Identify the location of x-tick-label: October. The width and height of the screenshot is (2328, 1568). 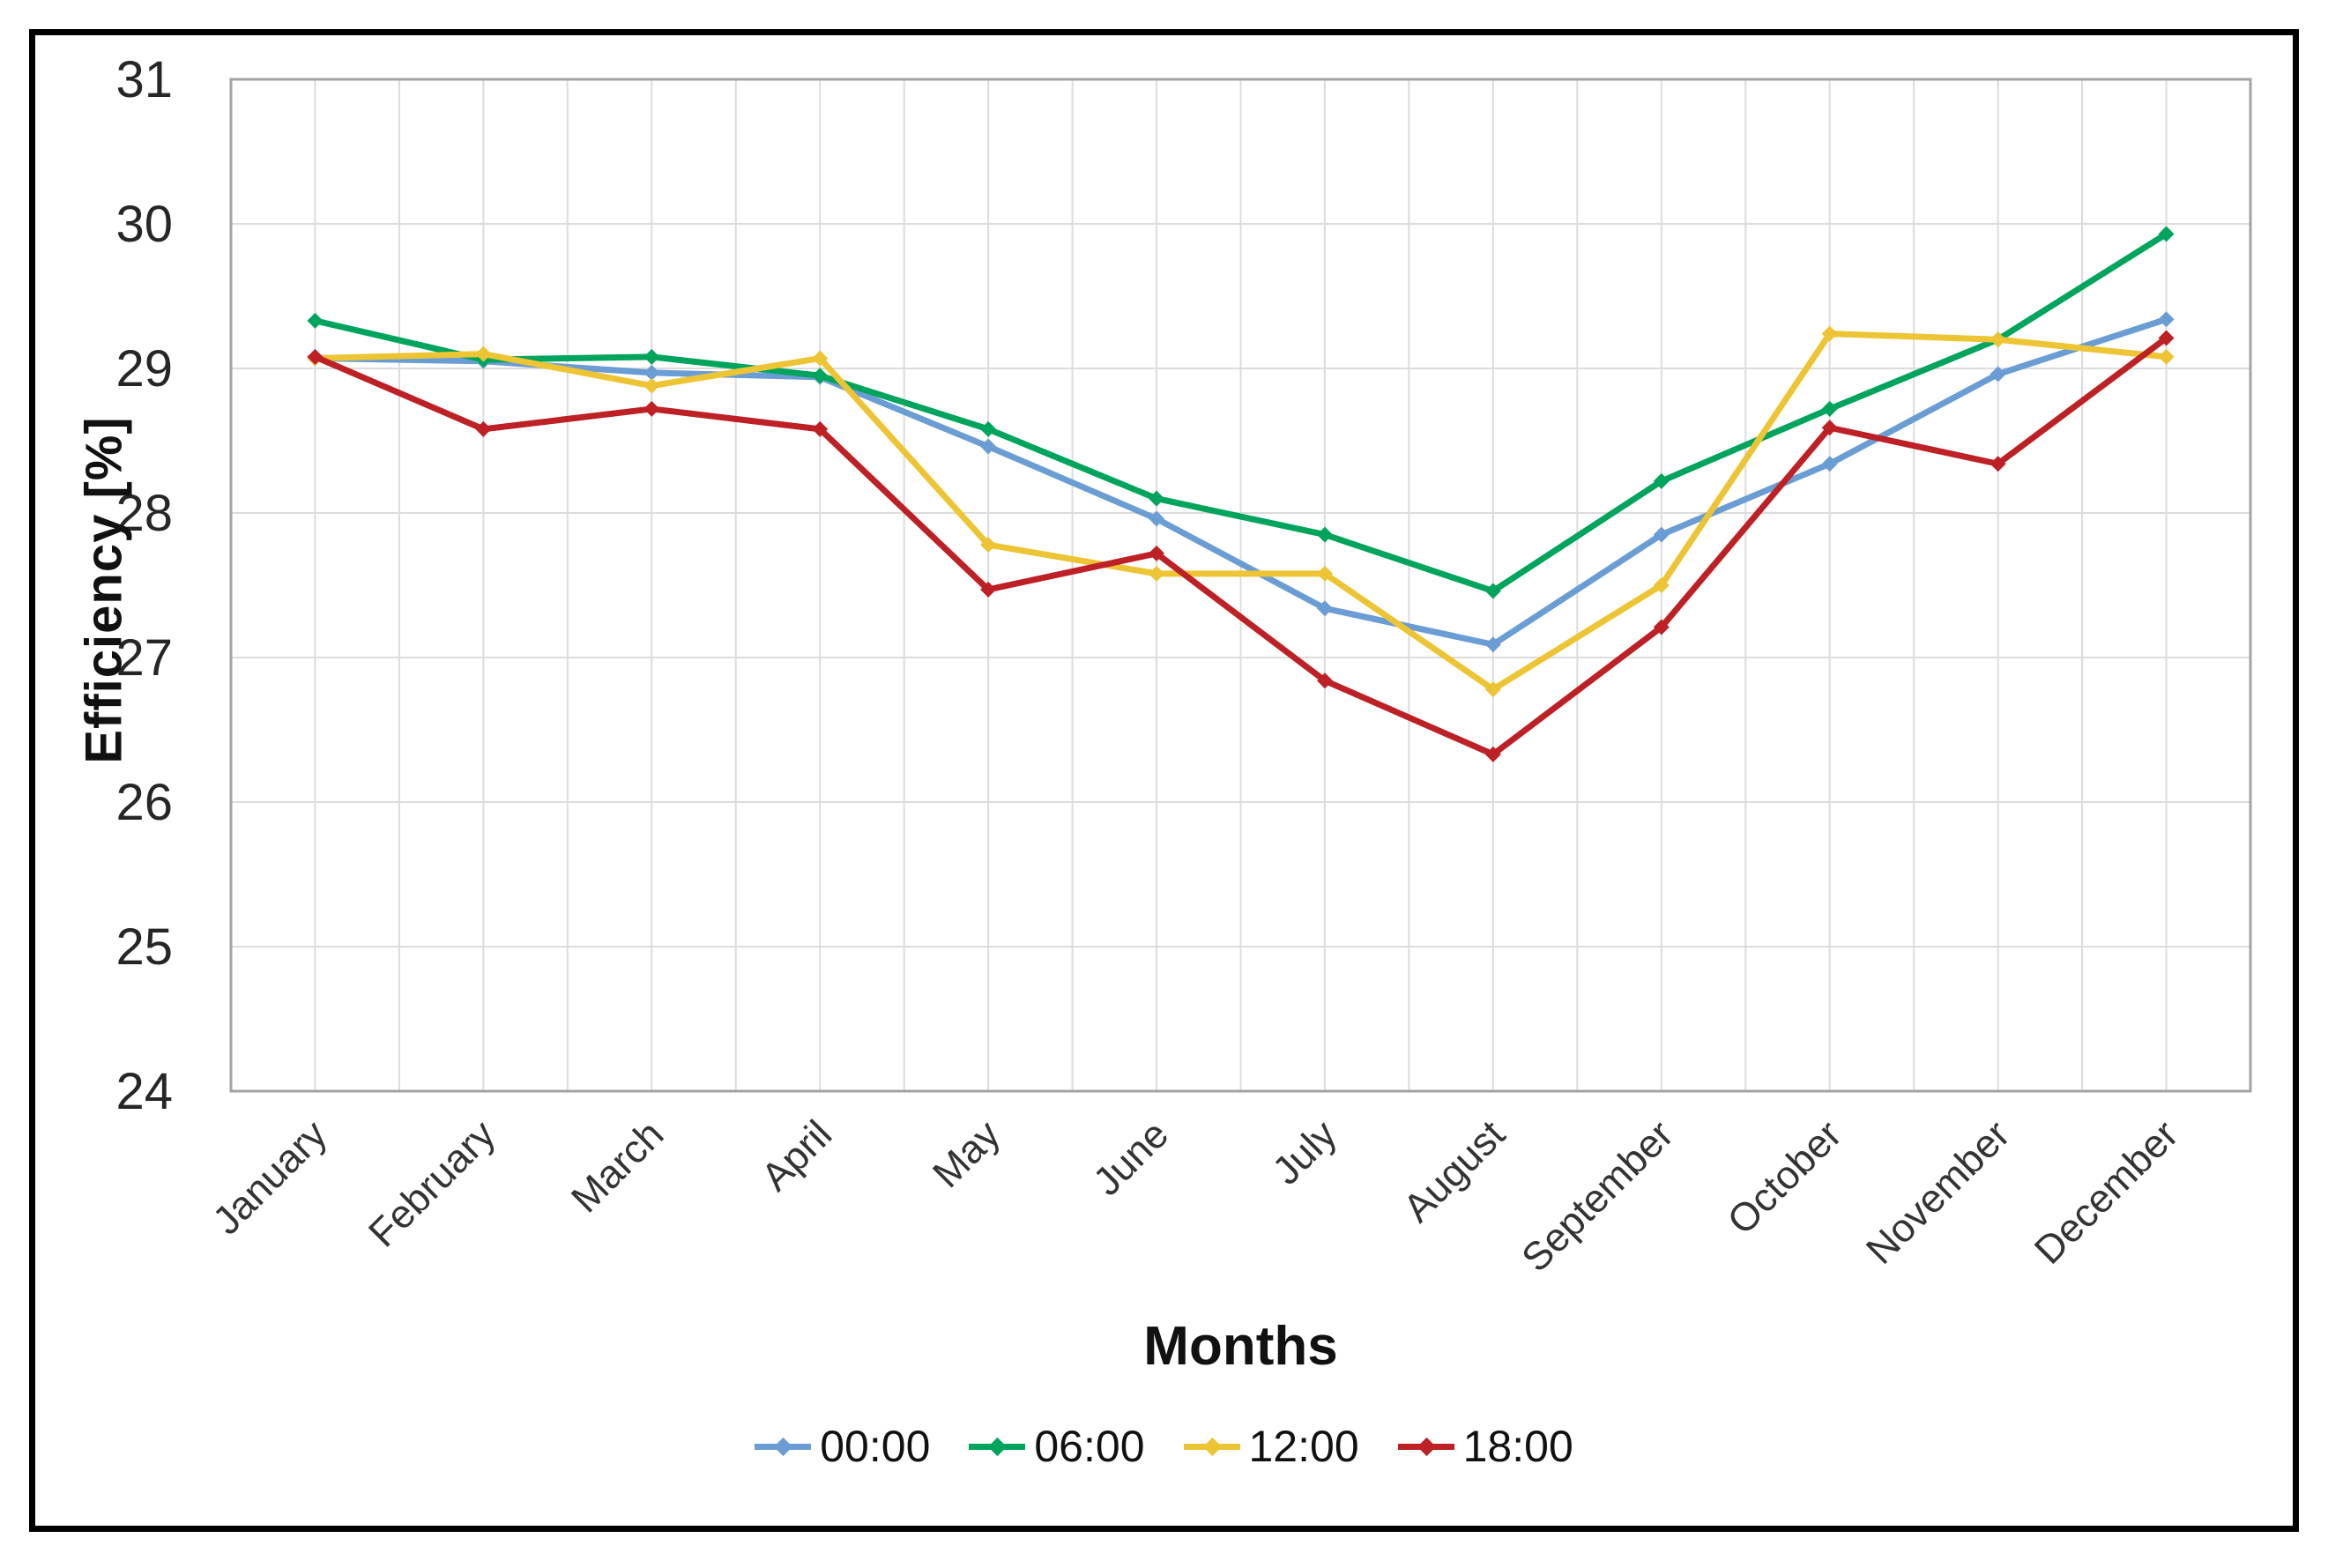
(1784, 1177).